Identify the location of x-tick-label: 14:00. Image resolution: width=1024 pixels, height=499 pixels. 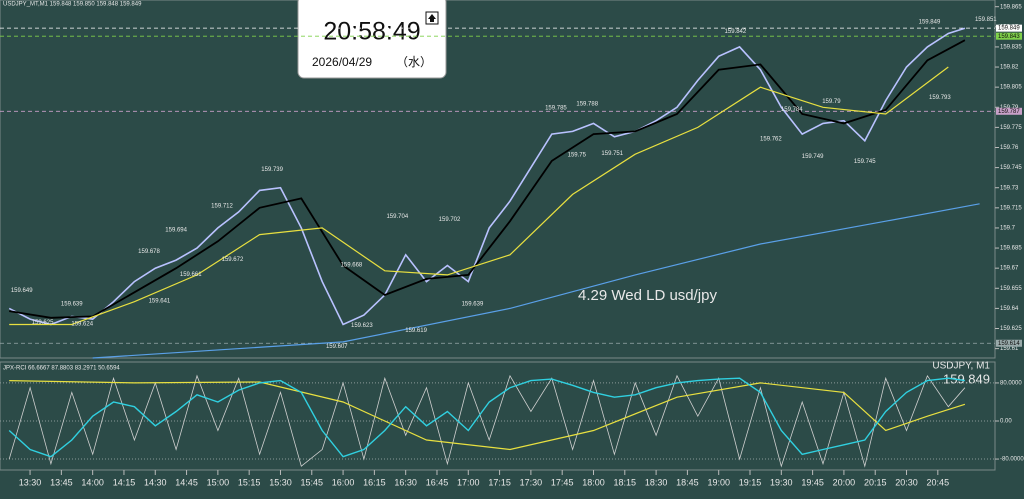
(92, 482).